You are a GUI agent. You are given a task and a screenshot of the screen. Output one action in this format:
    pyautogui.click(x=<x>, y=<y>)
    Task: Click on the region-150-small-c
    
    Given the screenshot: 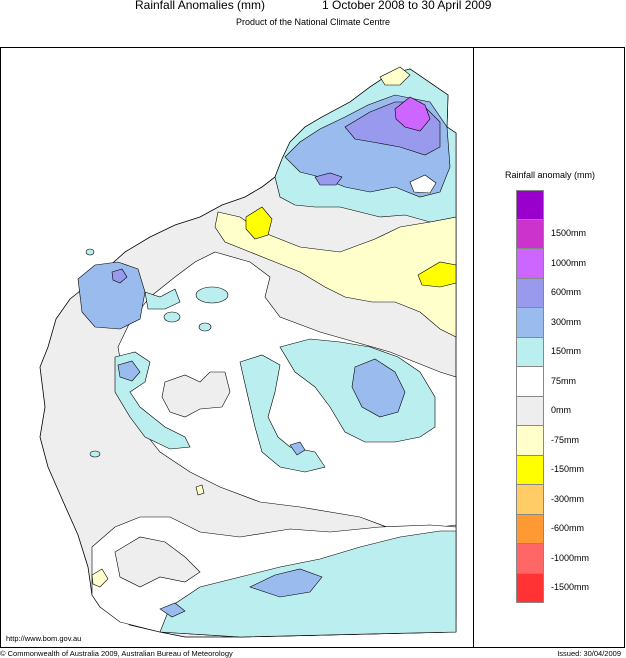 What is the action you would take?
    pyautogui.click(x=297, y=448)
    